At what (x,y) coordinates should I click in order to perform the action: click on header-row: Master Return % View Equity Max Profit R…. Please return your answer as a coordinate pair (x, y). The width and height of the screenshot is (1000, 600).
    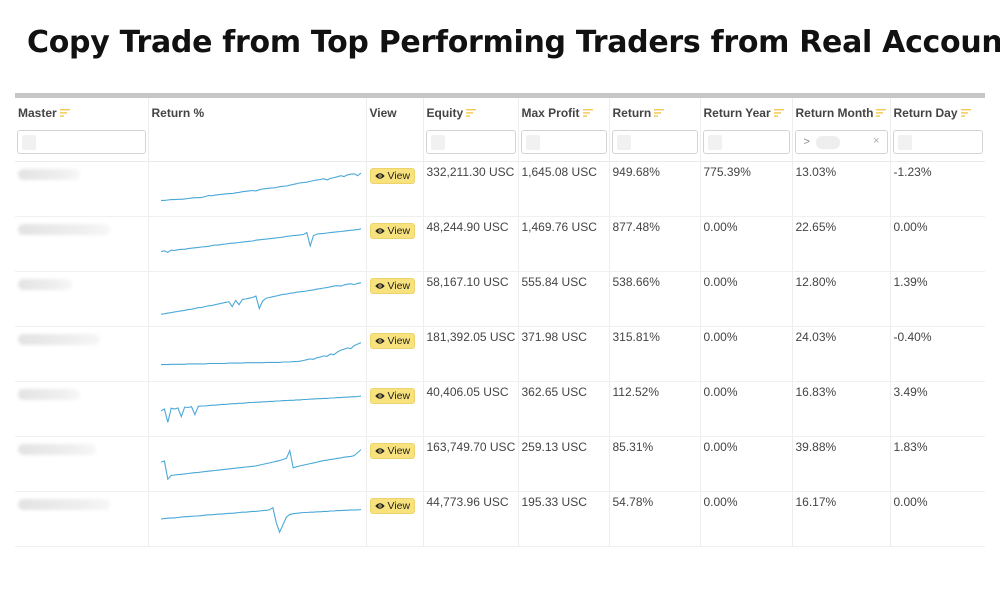
    Looking at the image, I should click on (500, 113).